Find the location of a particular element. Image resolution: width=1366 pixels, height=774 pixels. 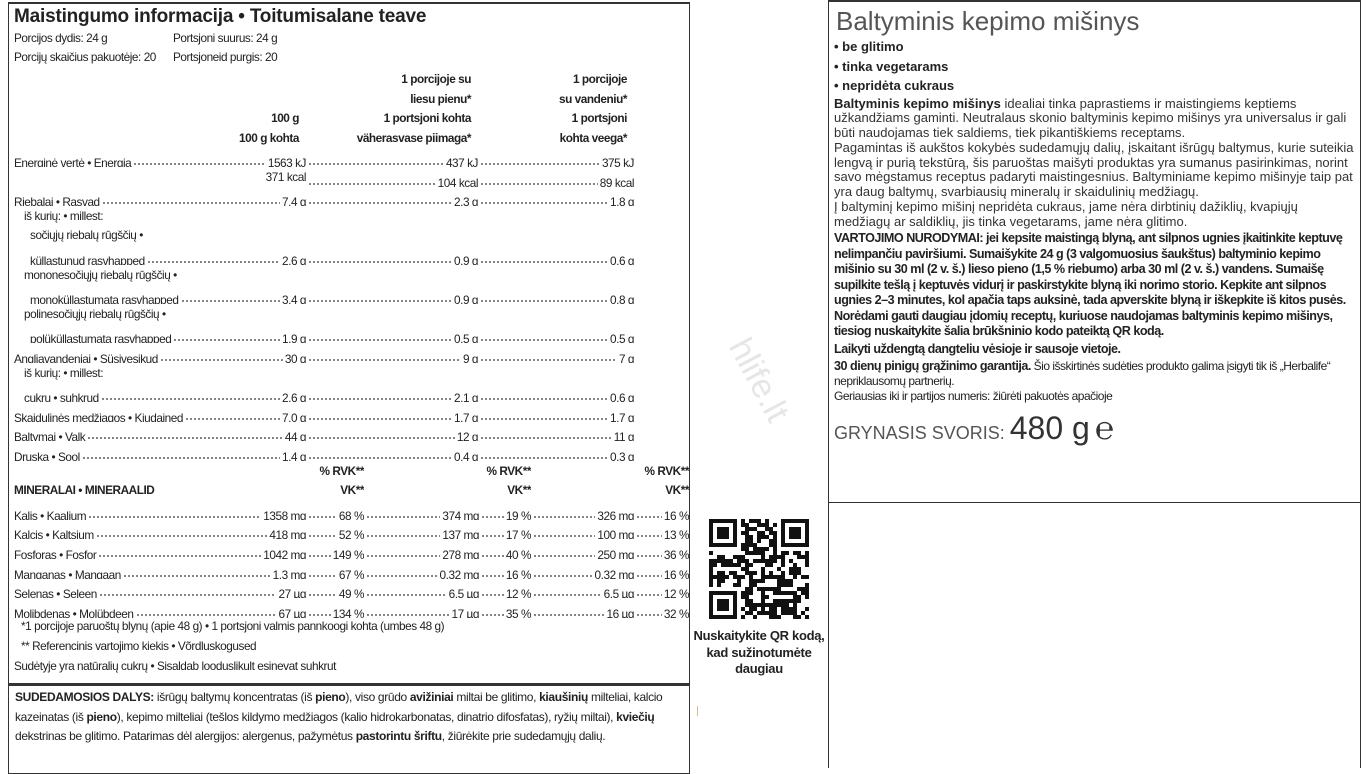

row-cell: iš kurių: • millest: is located at coordinates (160, 216).